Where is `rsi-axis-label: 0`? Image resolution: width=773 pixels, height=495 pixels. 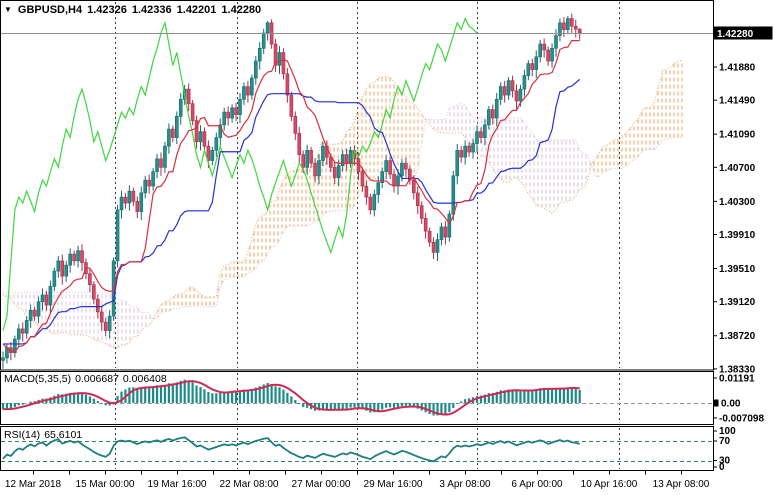
rsi-axis-label: 0 is located at coordinates (722, 467).